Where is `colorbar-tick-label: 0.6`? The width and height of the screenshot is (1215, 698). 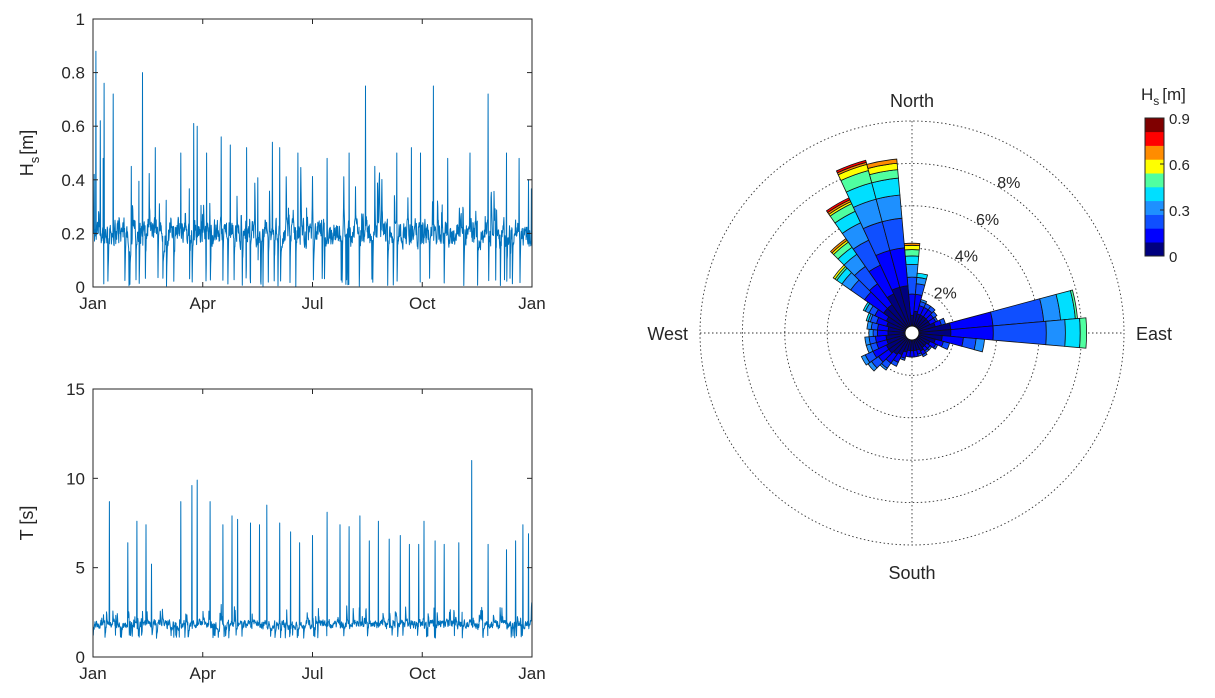 colorbar-tick-label: 0.6 is located at coordinates (1179, 165).